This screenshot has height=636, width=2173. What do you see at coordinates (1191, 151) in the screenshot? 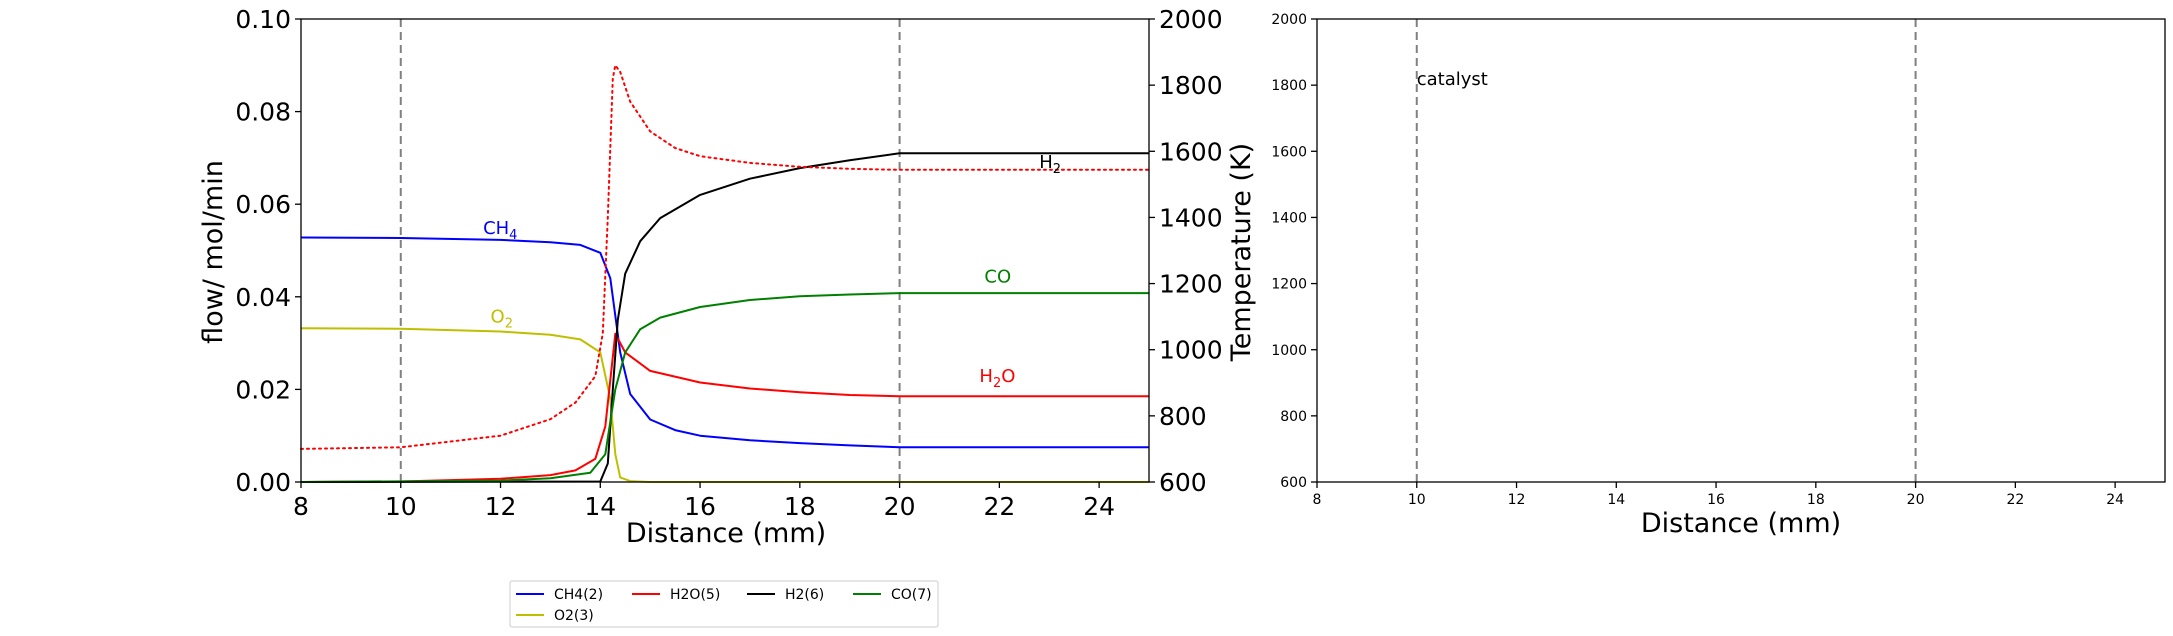
I see `y2-tick-label: 1600` at bounding box center [1191, 151].